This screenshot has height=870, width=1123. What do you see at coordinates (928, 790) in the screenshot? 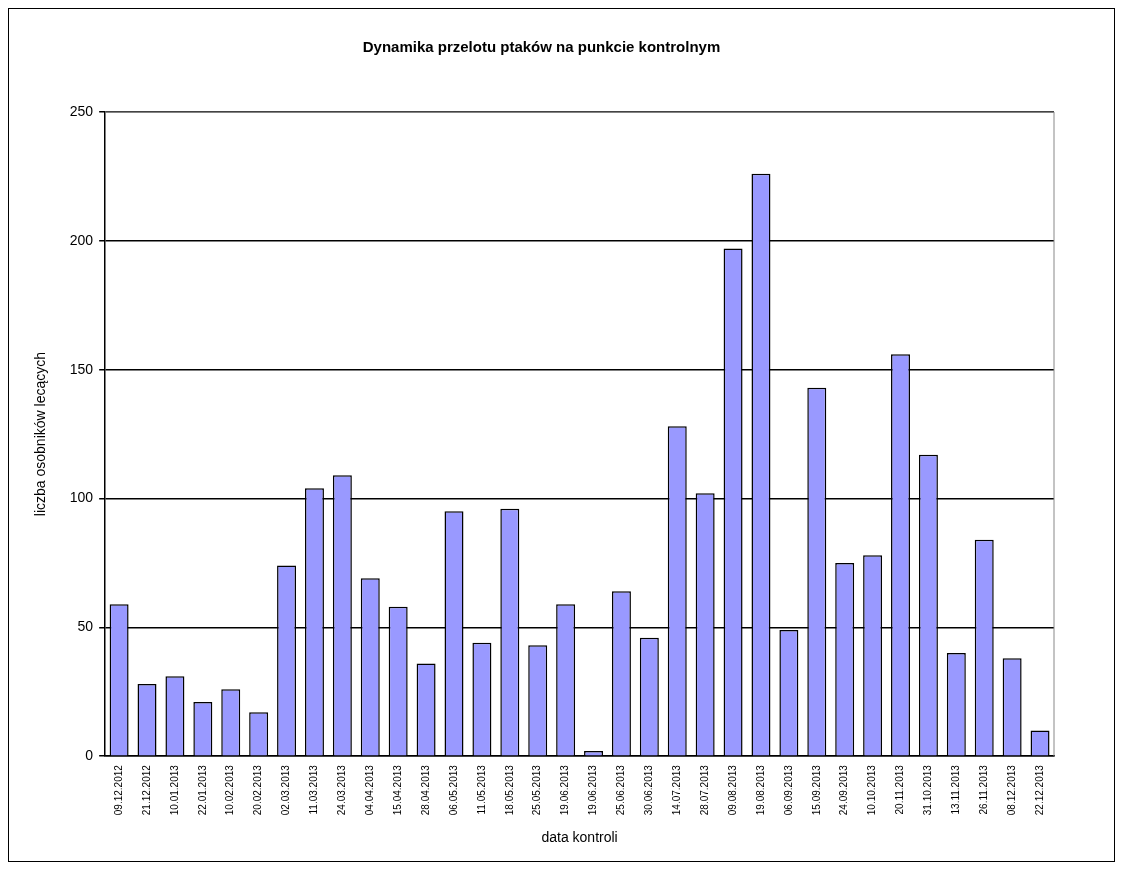
I see `x-tick-label: 31.10.2013` at bounding box center [928, 790].